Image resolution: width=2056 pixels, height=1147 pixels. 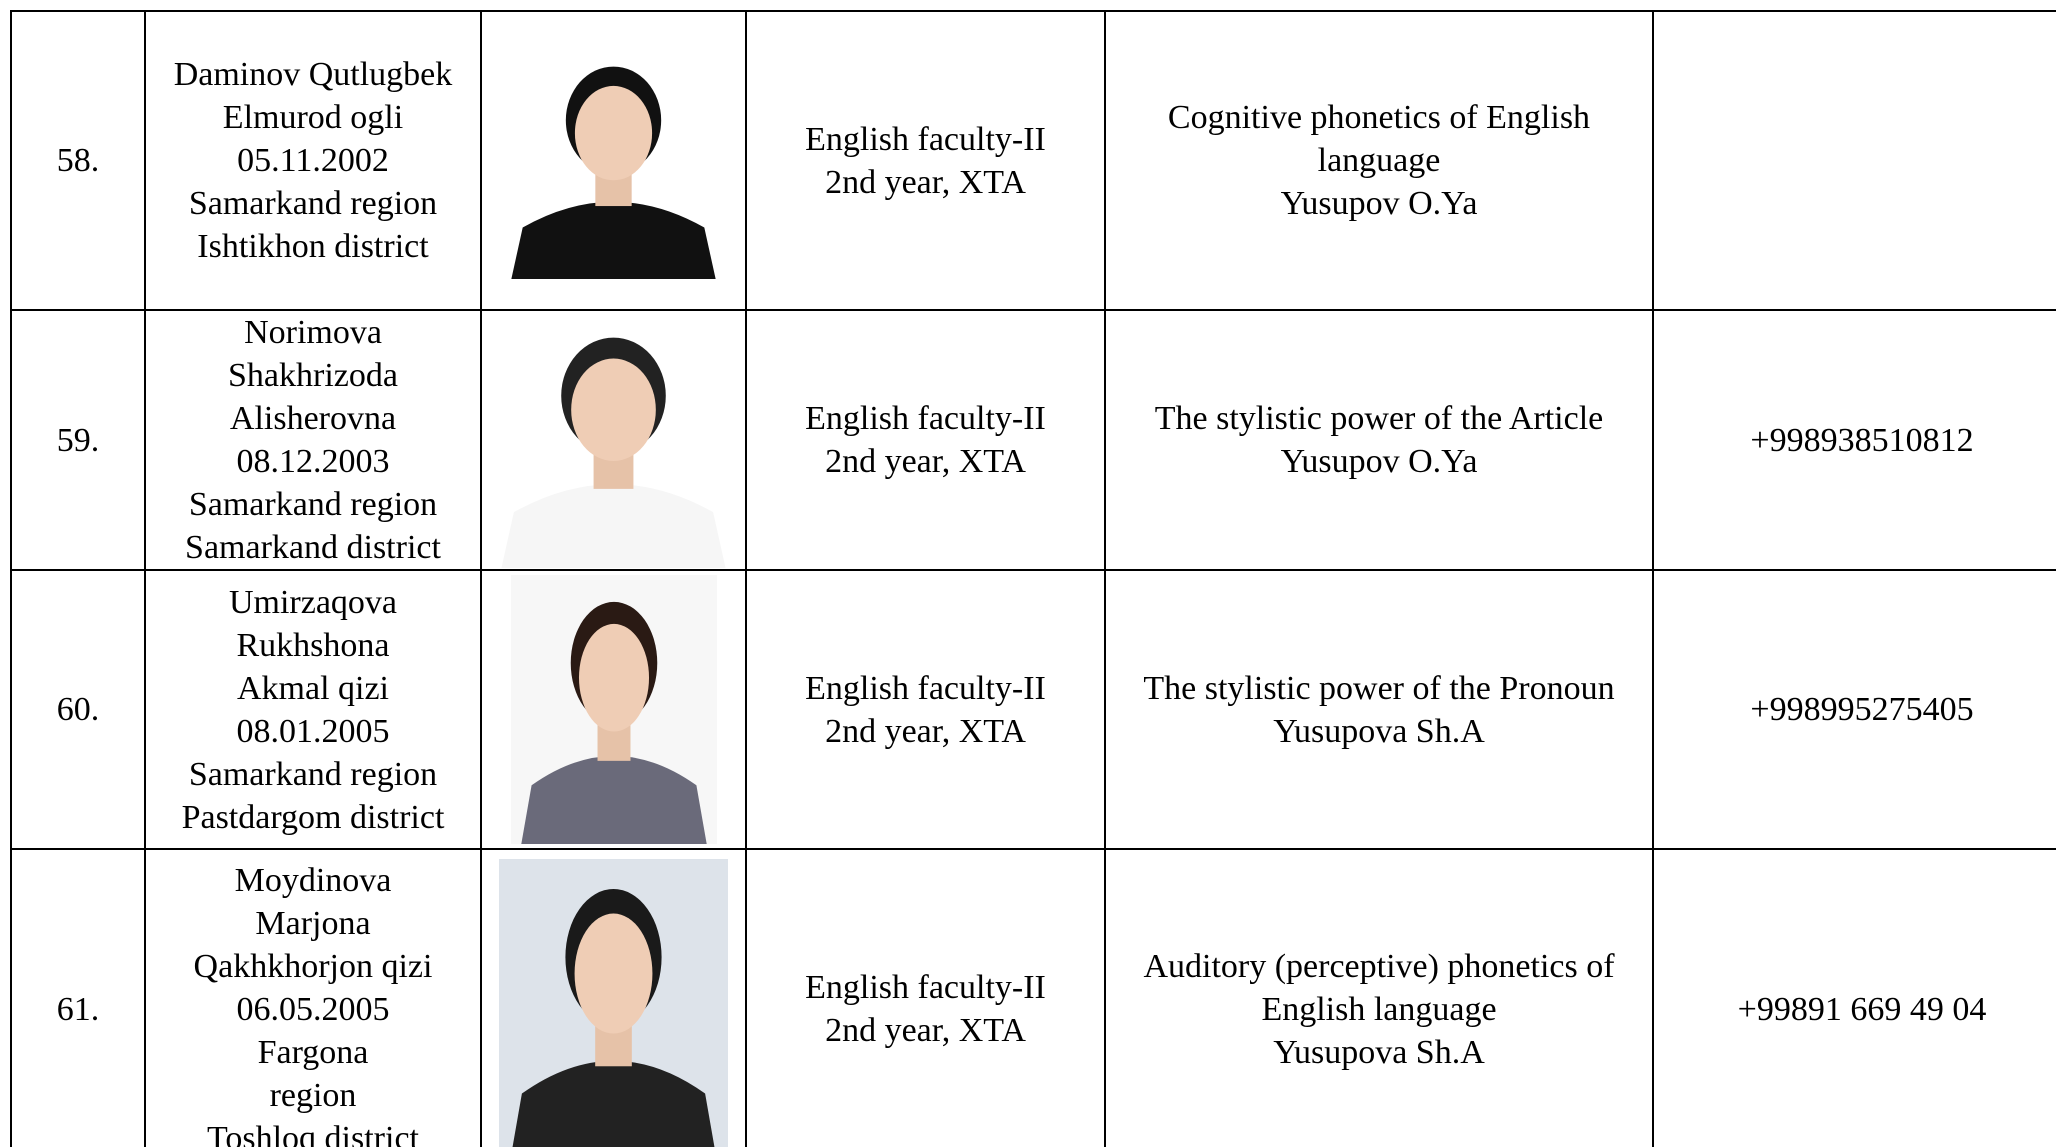 I want to click on cell-line: Elmurod ogli, so click(x=313, y=117).